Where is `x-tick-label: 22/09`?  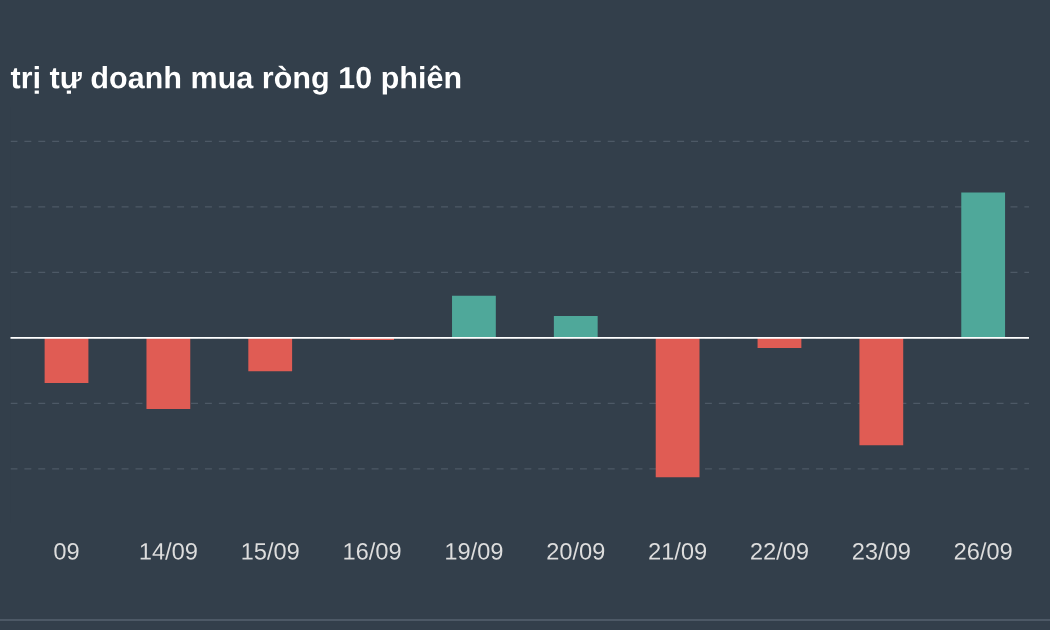 x-tick-label: 22/09 is located at coordinates (779, 551).